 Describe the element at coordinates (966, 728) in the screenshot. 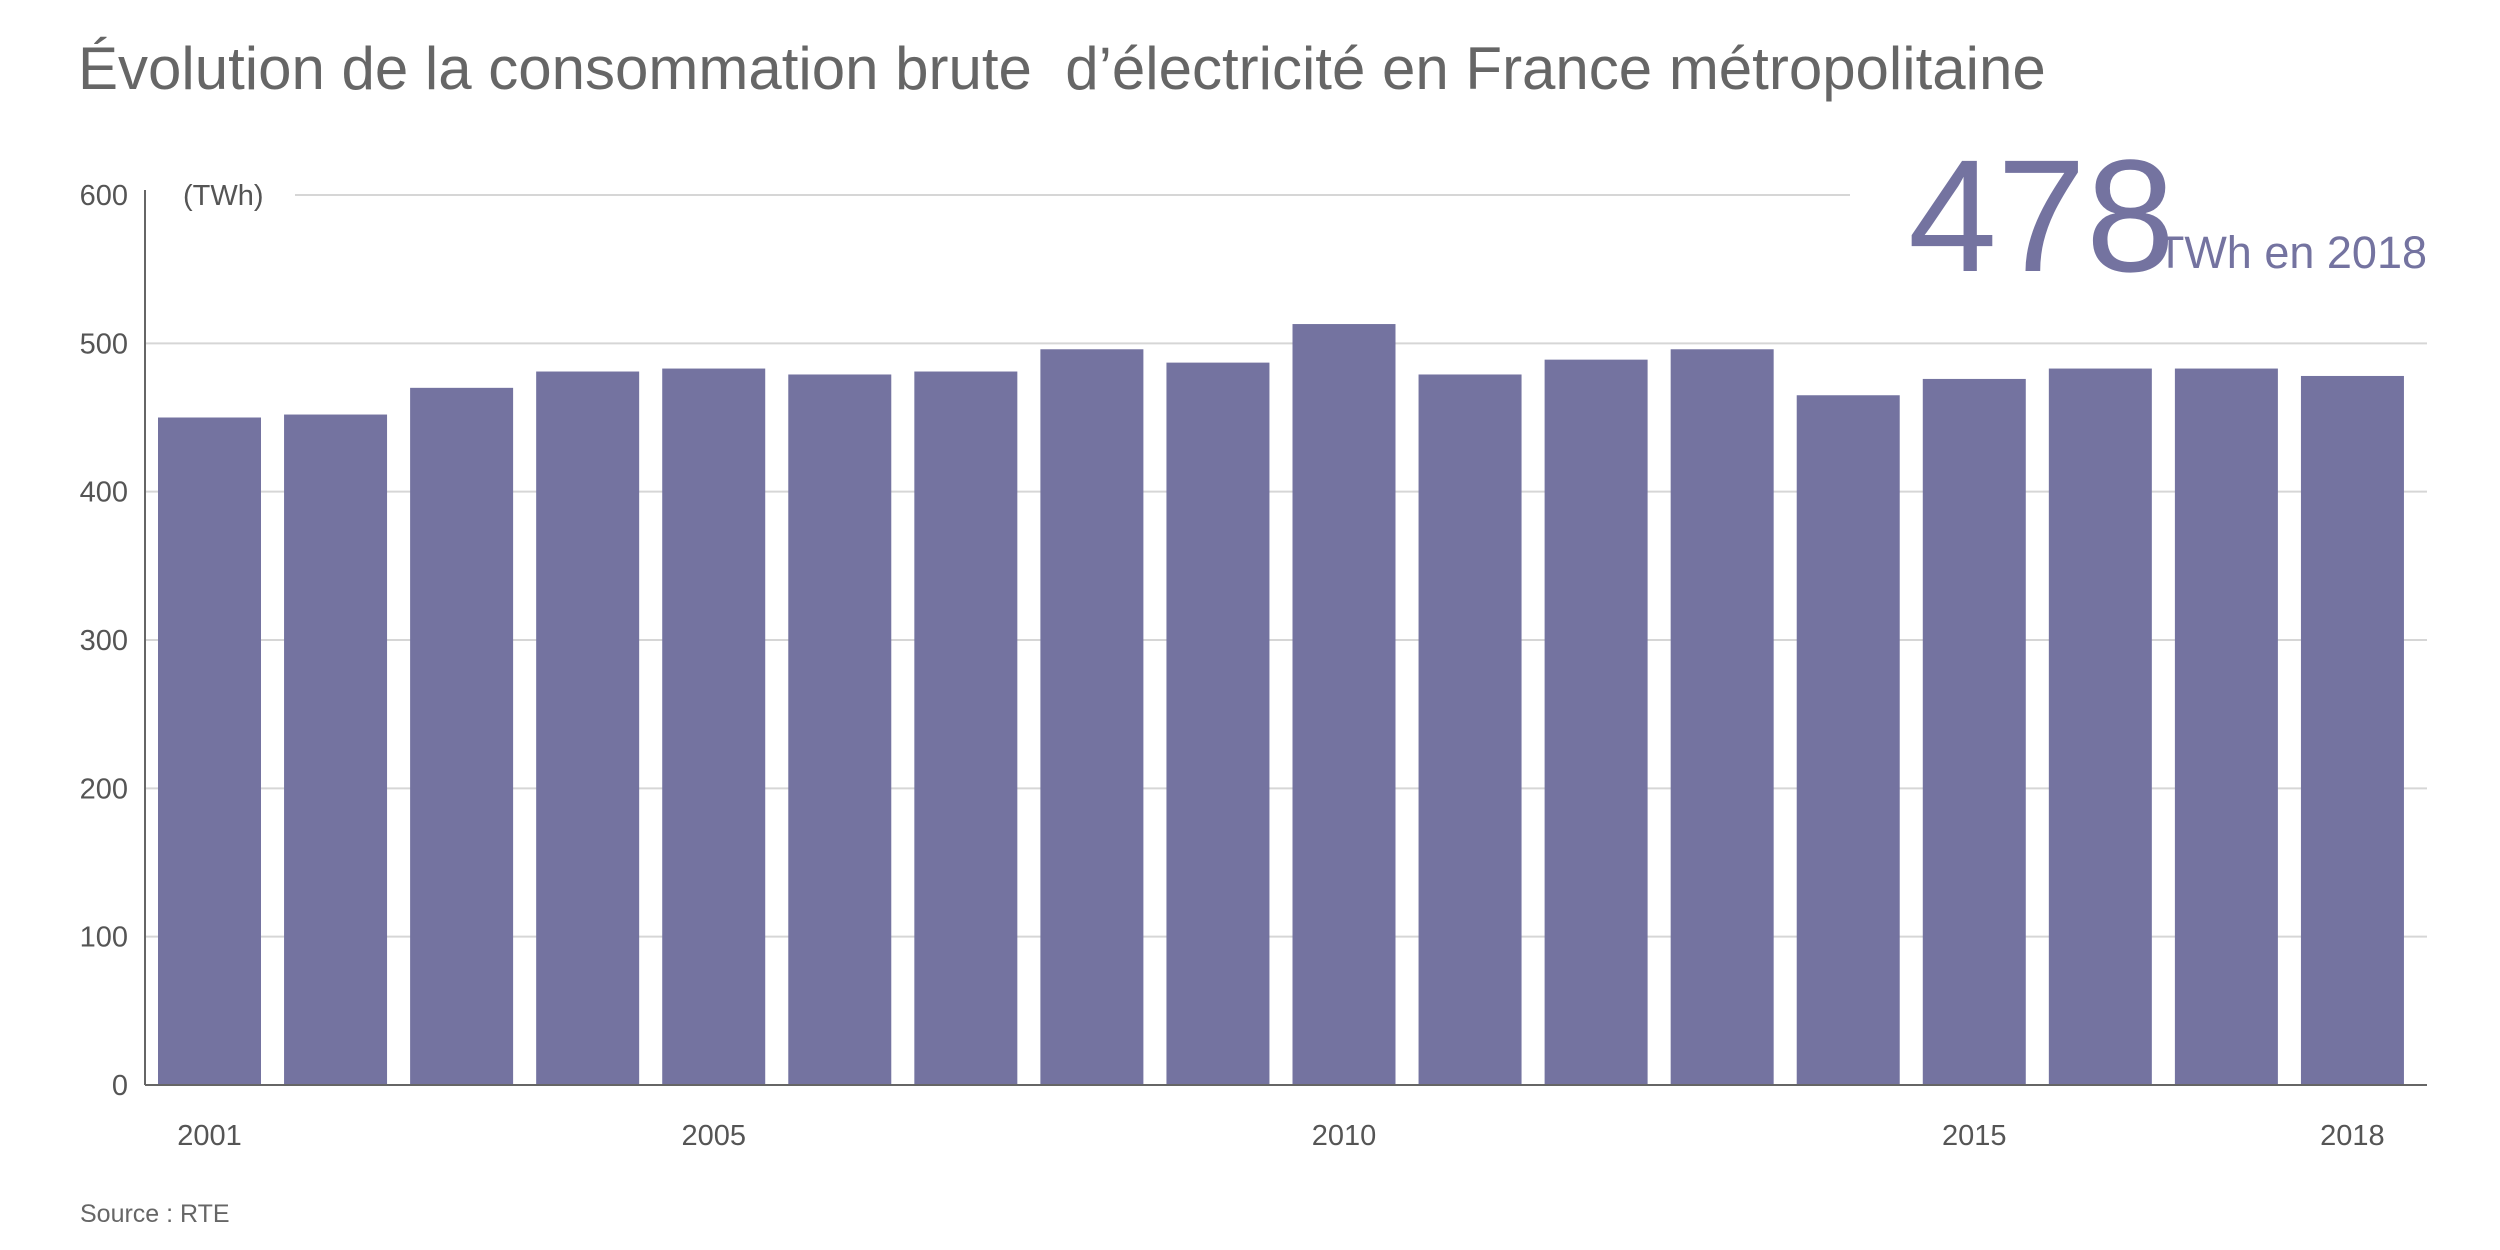

I see `bar-2007` at that location.